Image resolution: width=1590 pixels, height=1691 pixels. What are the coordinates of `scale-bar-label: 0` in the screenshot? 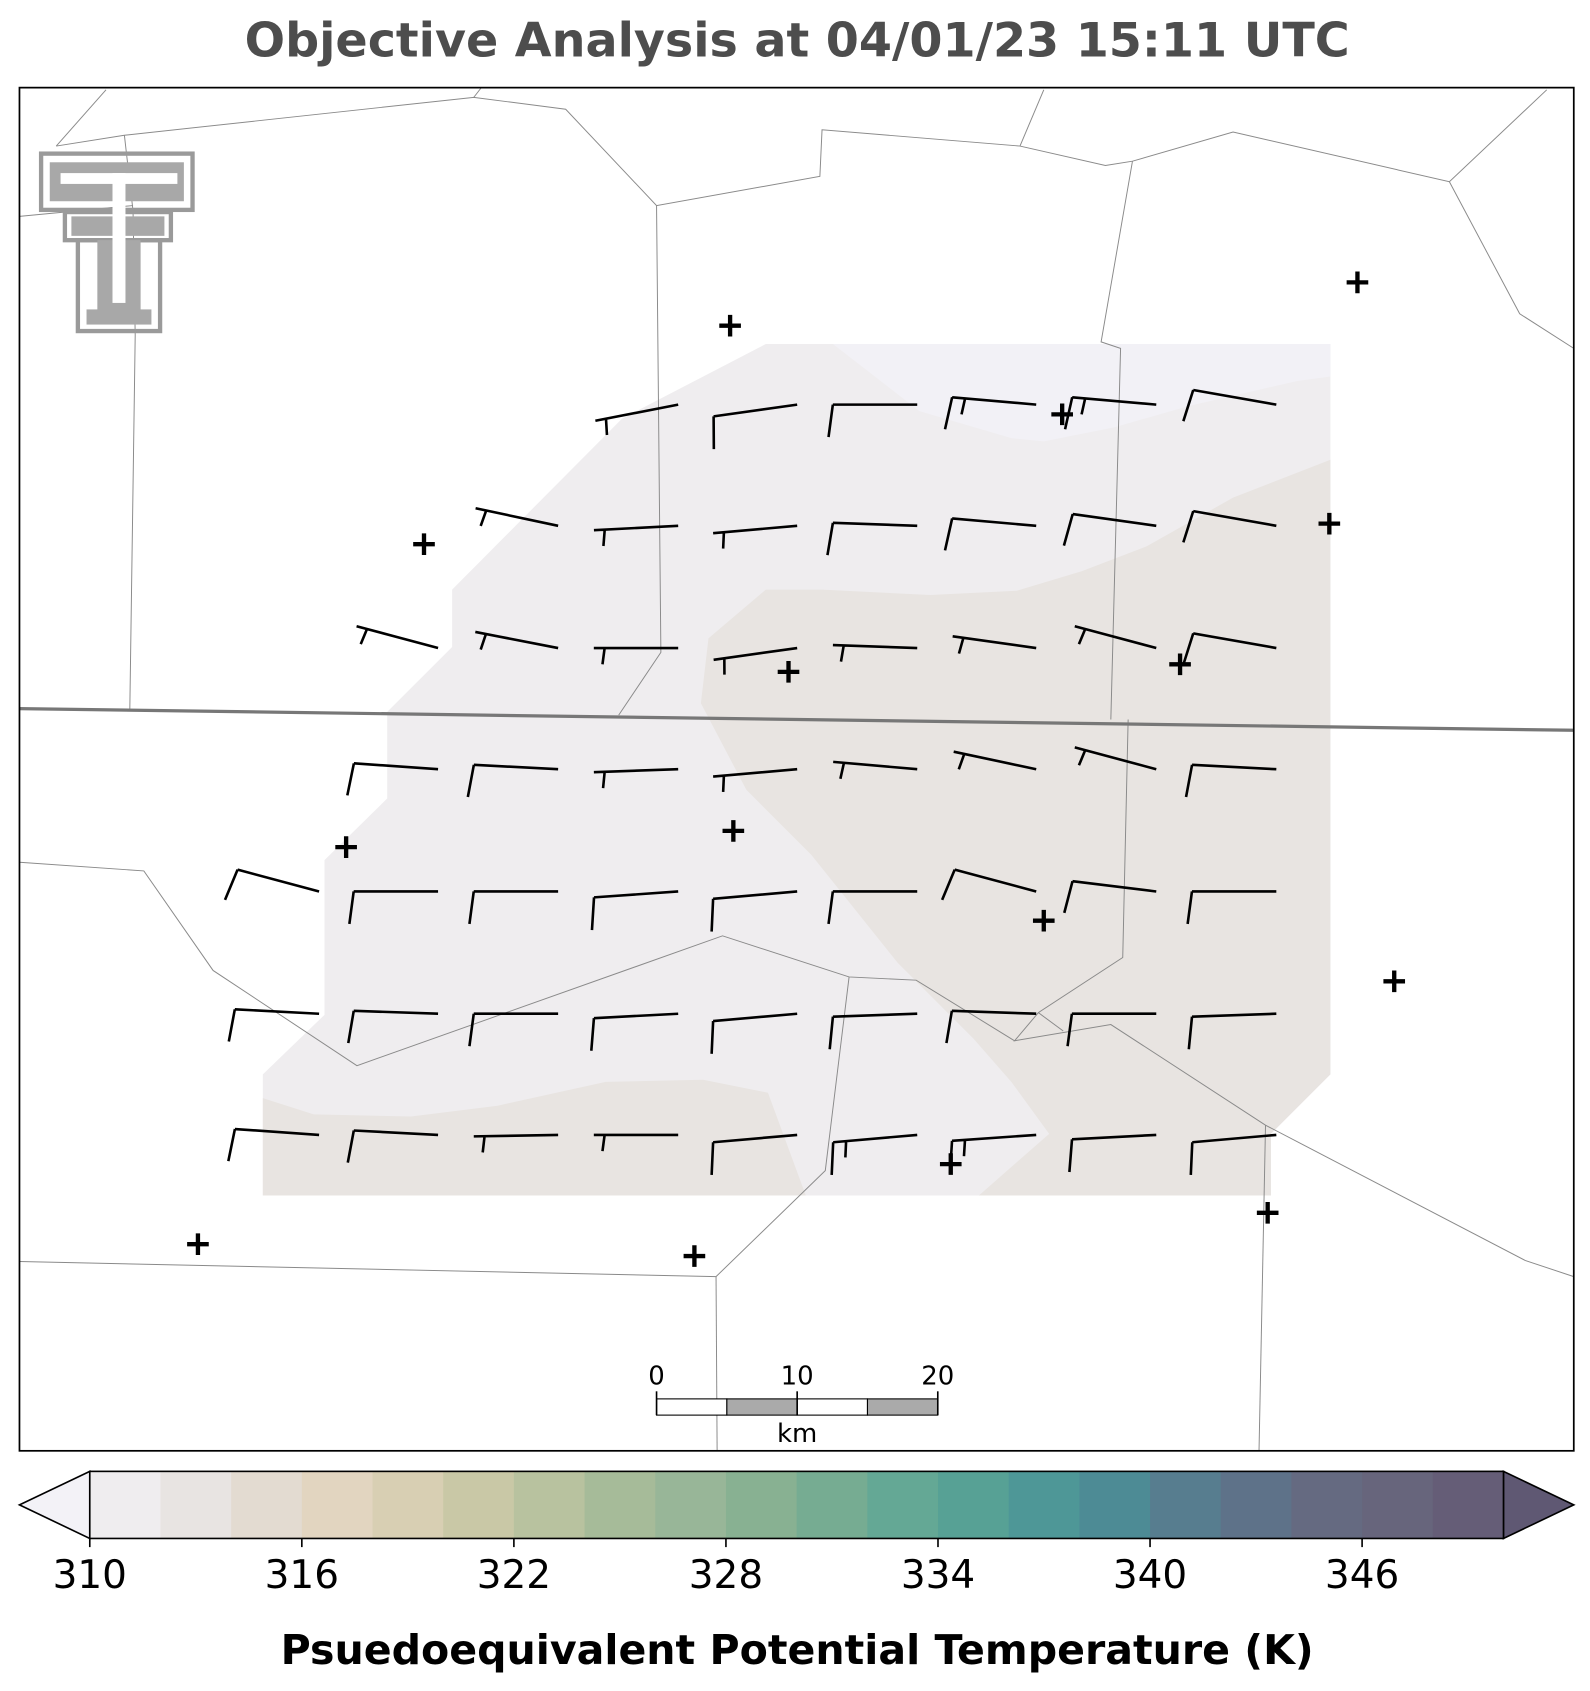 It's located at (656, 1377).